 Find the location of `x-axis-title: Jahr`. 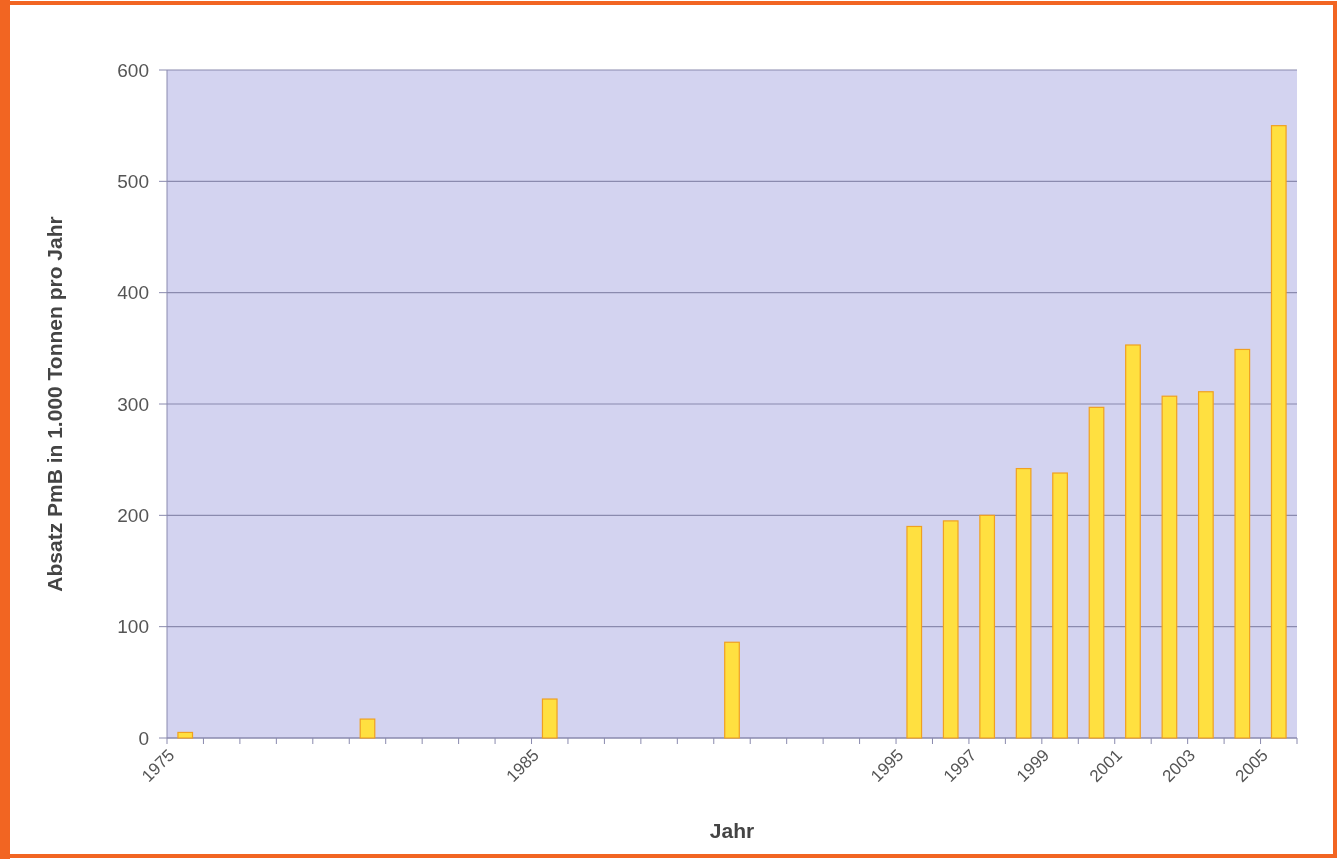

x-axis-title: Jahr is located at coordinates (732, 830).